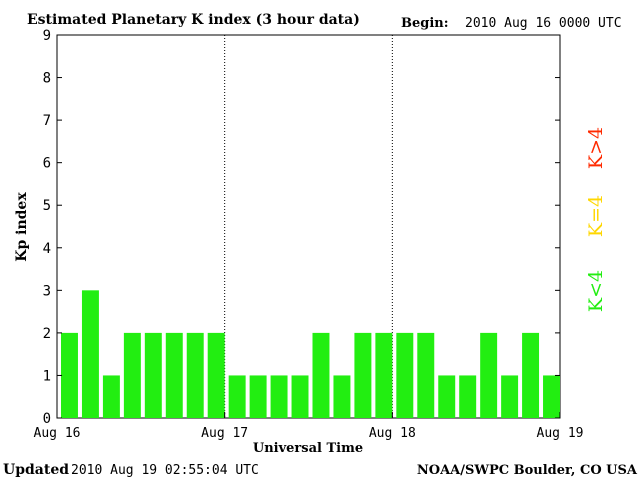 This screenshot has height=480, width=640. I want to click on legend-item-0: K>4, so click(596, 148).